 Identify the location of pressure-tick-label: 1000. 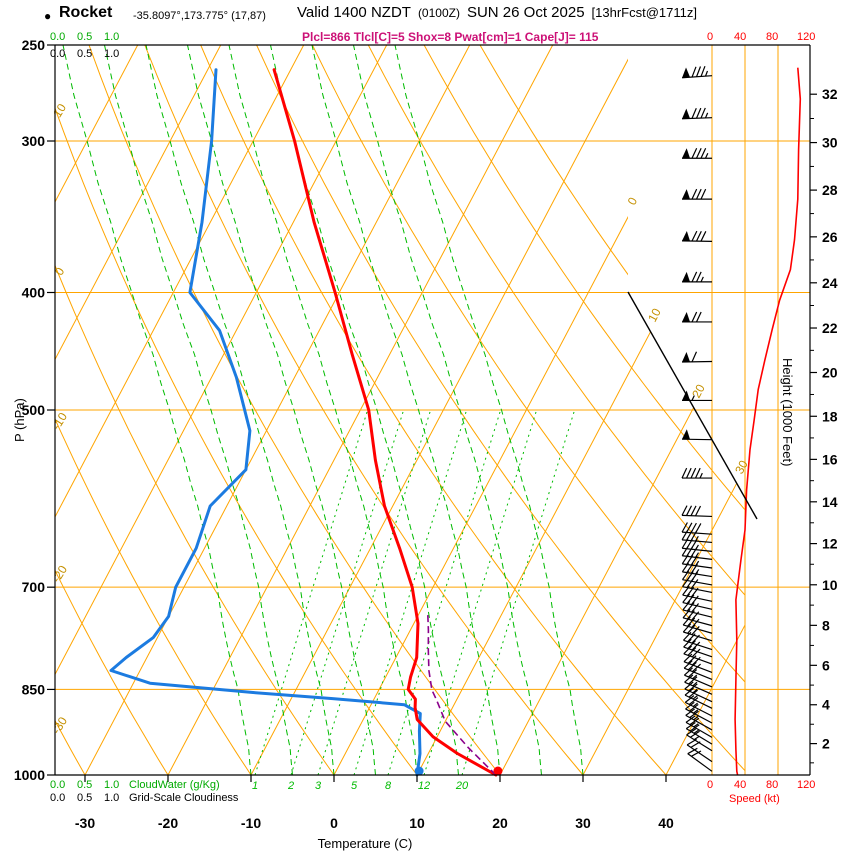
(29, 775).